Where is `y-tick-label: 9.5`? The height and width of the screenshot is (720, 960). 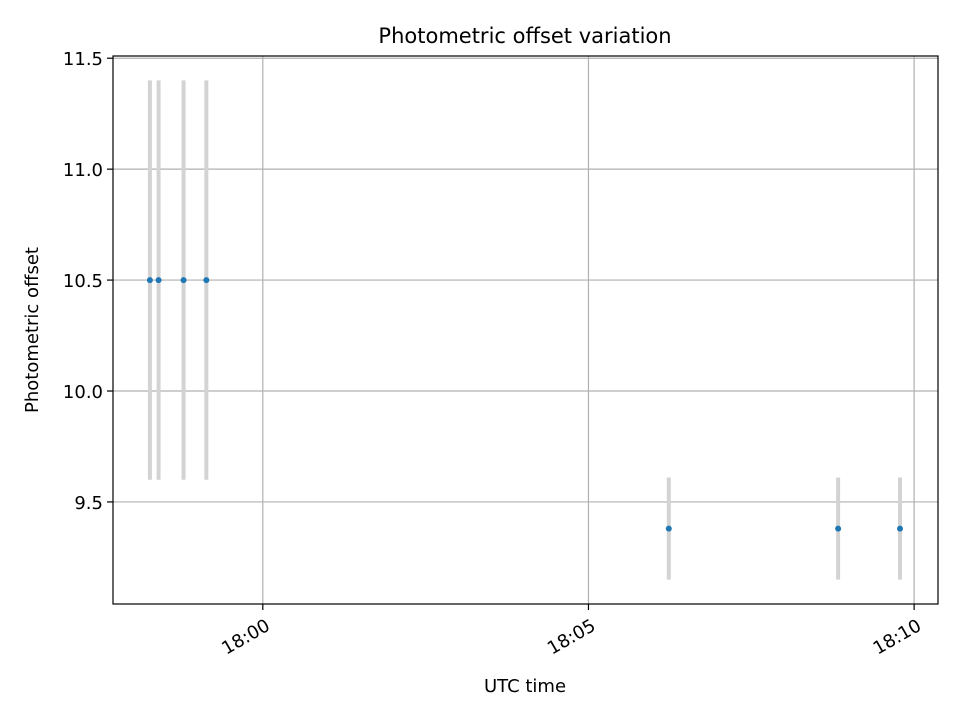 y-tick-label: 9.5 is located at coordinates (88, 503).